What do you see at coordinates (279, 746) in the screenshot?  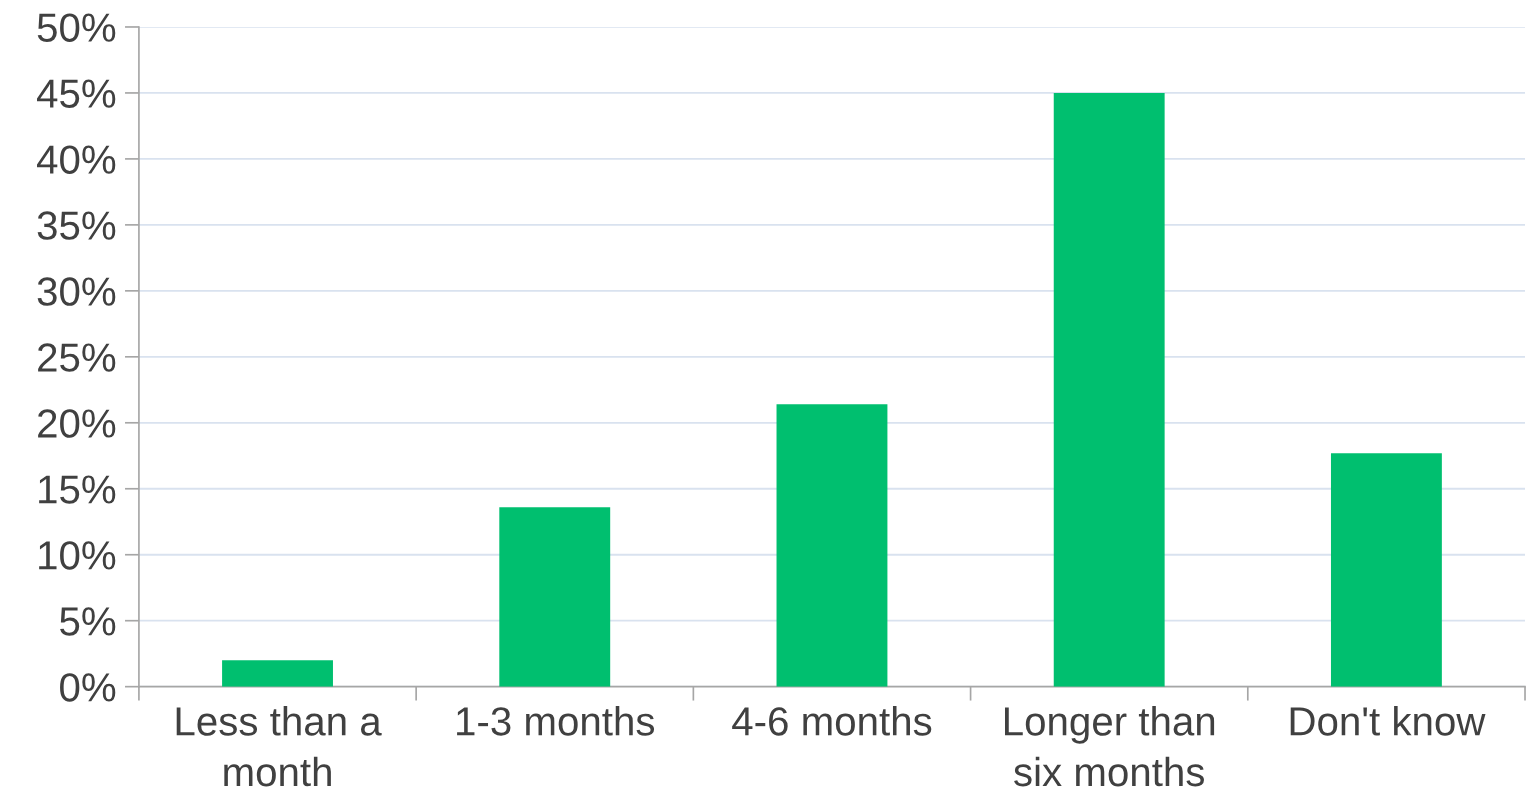 I see `x-tick-label: Less than a month` at bounding box center [279, 746].